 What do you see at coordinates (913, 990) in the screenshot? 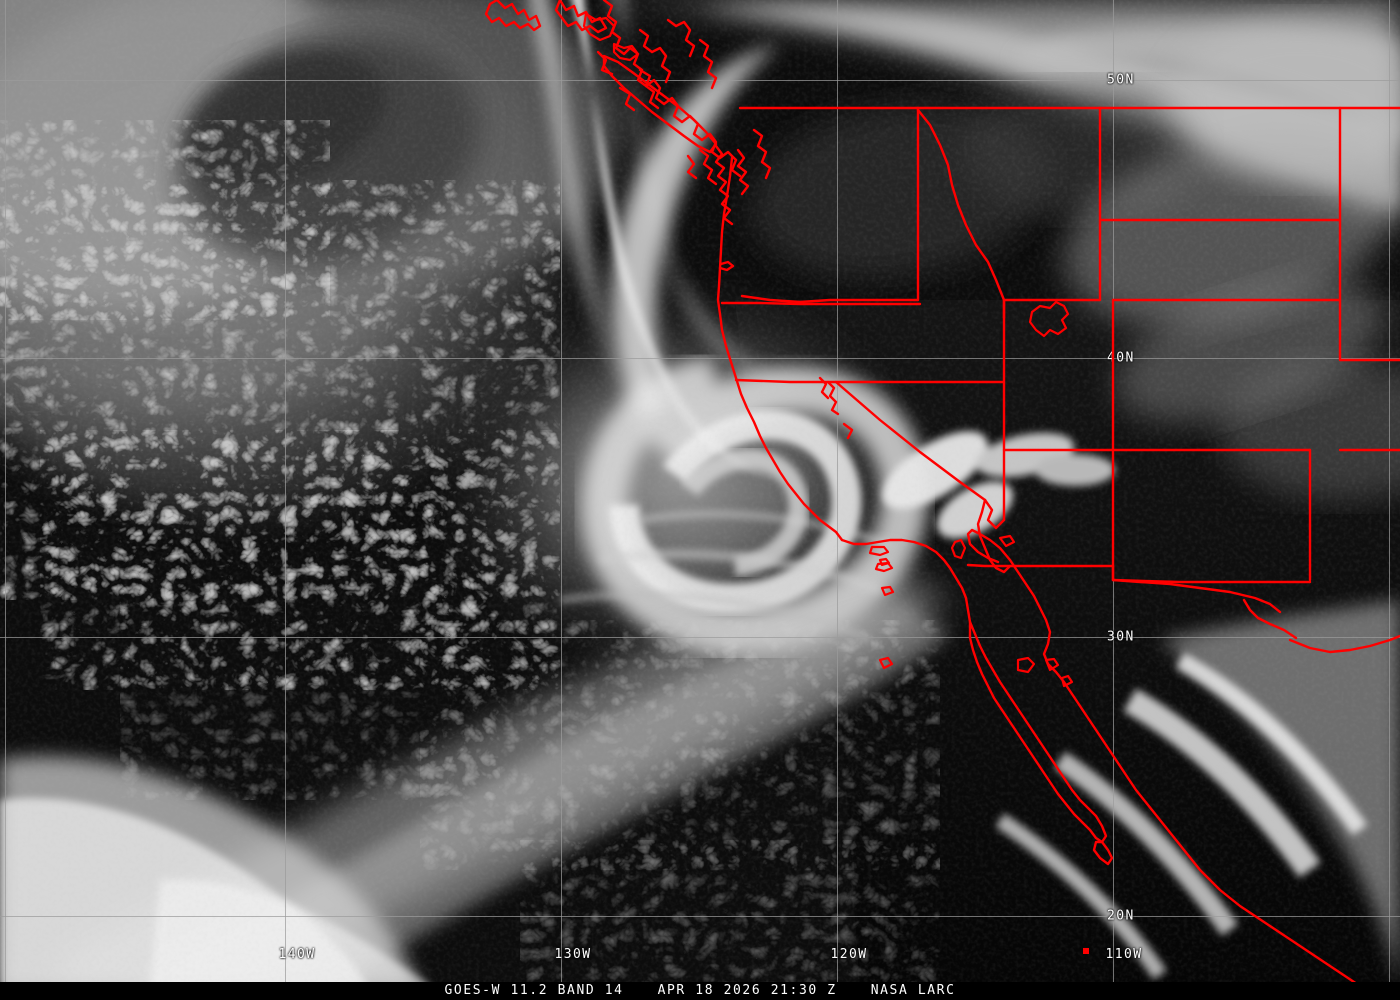
I see `caption-source: NASA LARC` at bounding box center [913, 990].